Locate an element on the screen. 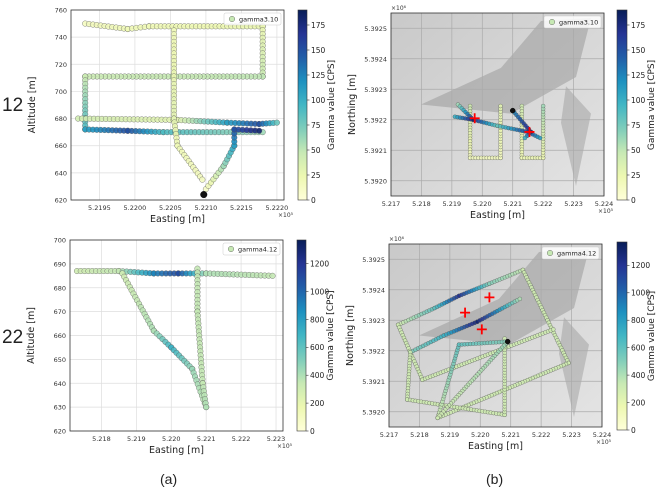  x-tick-label: 5.2210 is located at coordinates (206, 208).